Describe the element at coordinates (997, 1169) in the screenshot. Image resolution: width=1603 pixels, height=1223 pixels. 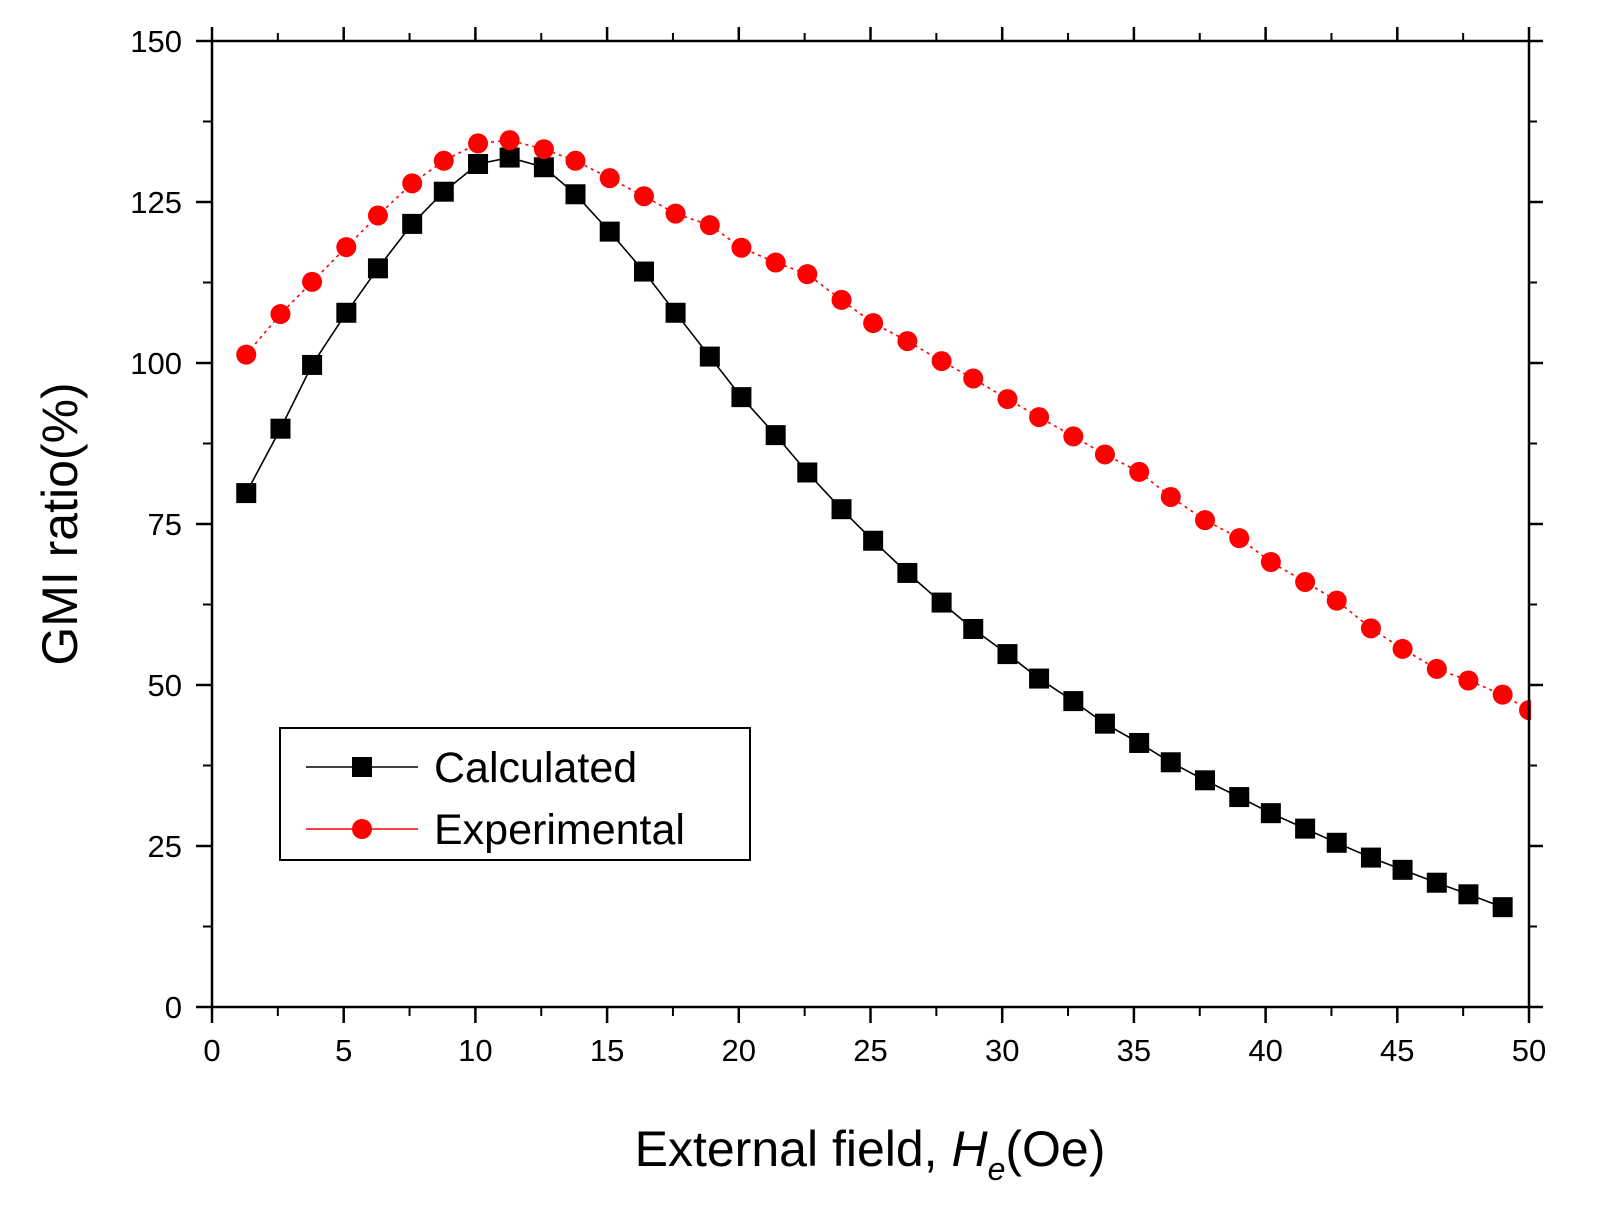
I see `x-axis-title-sub: e` at that location.